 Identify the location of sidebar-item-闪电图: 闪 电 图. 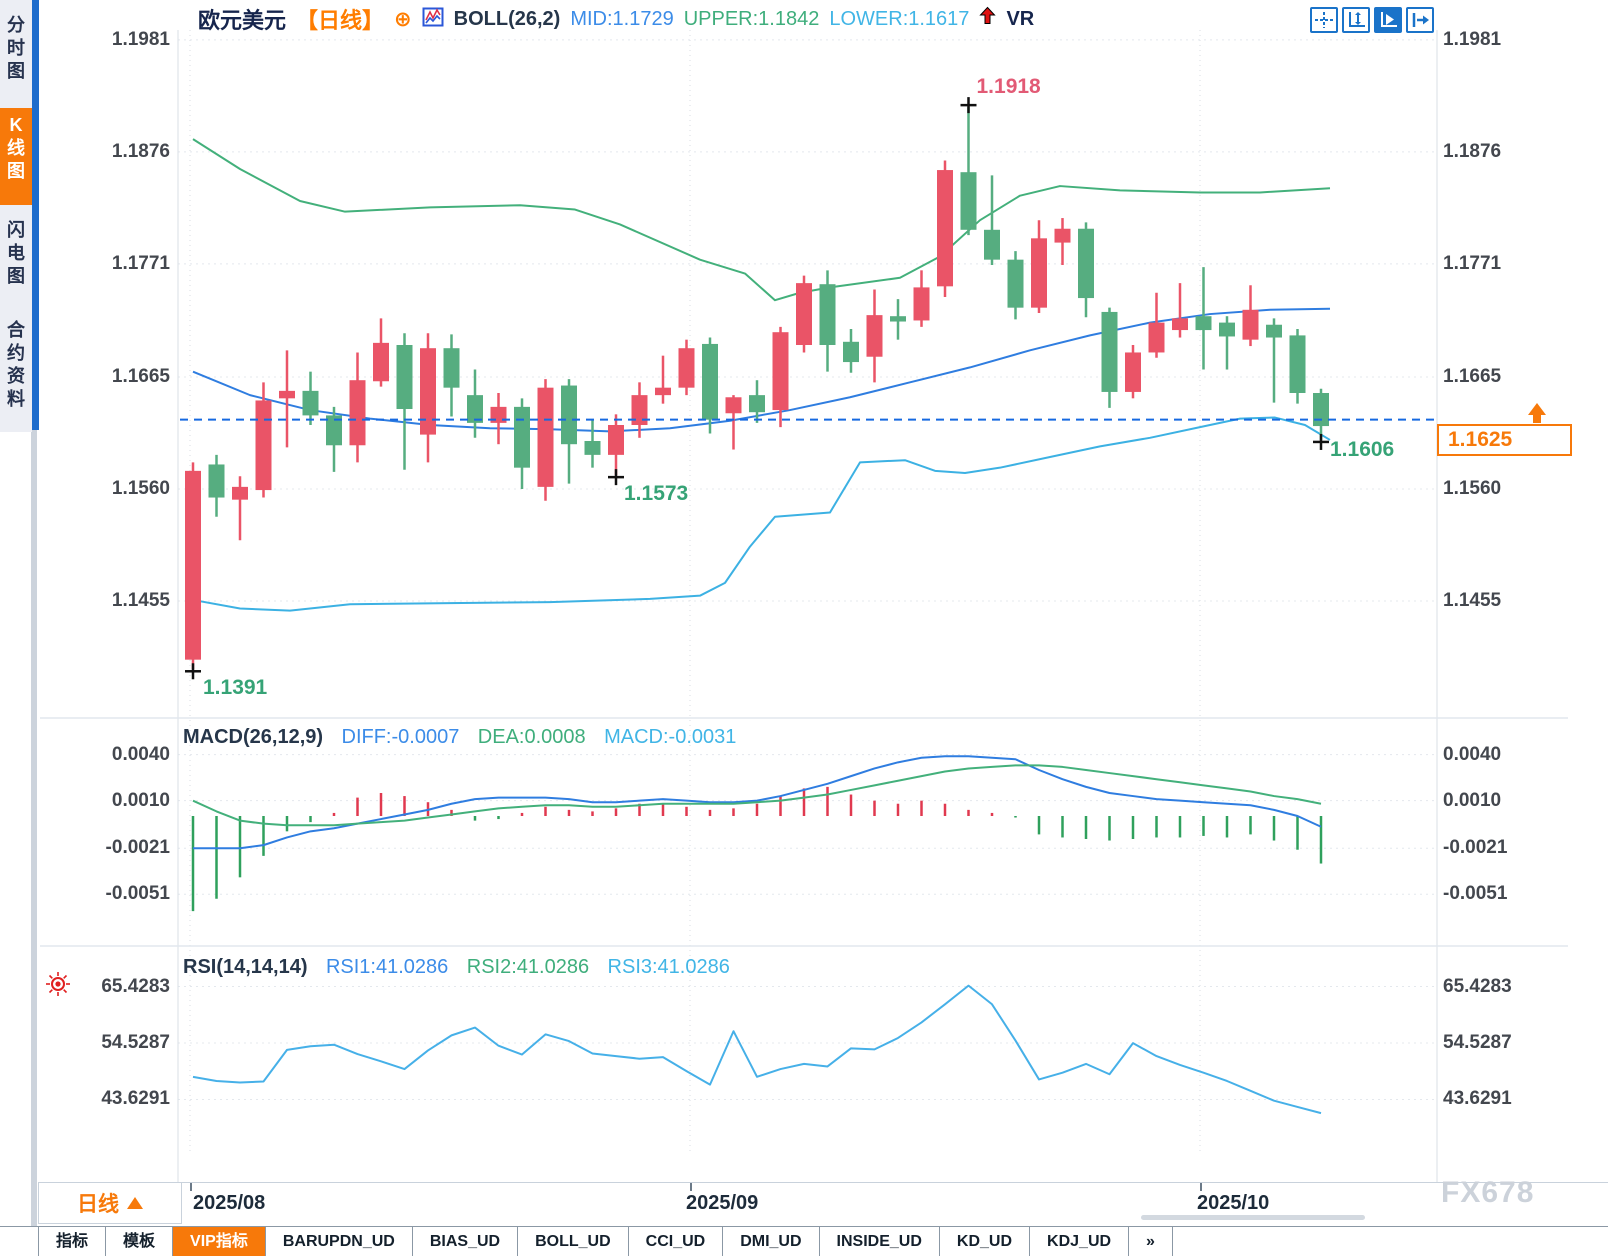
(16, 253).